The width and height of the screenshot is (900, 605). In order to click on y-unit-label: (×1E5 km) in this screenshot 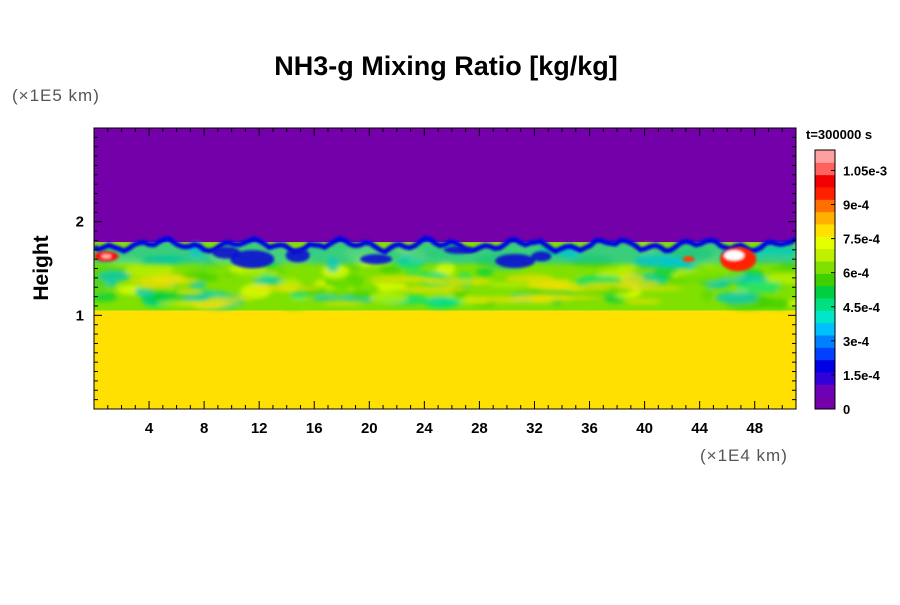, I will do `click(56, 95)`.